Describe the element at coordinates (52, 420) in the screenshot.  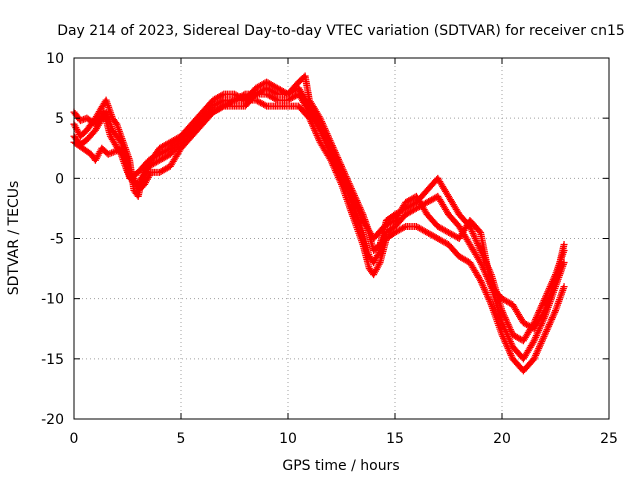
I see `y-tick-label: -20` at that location.